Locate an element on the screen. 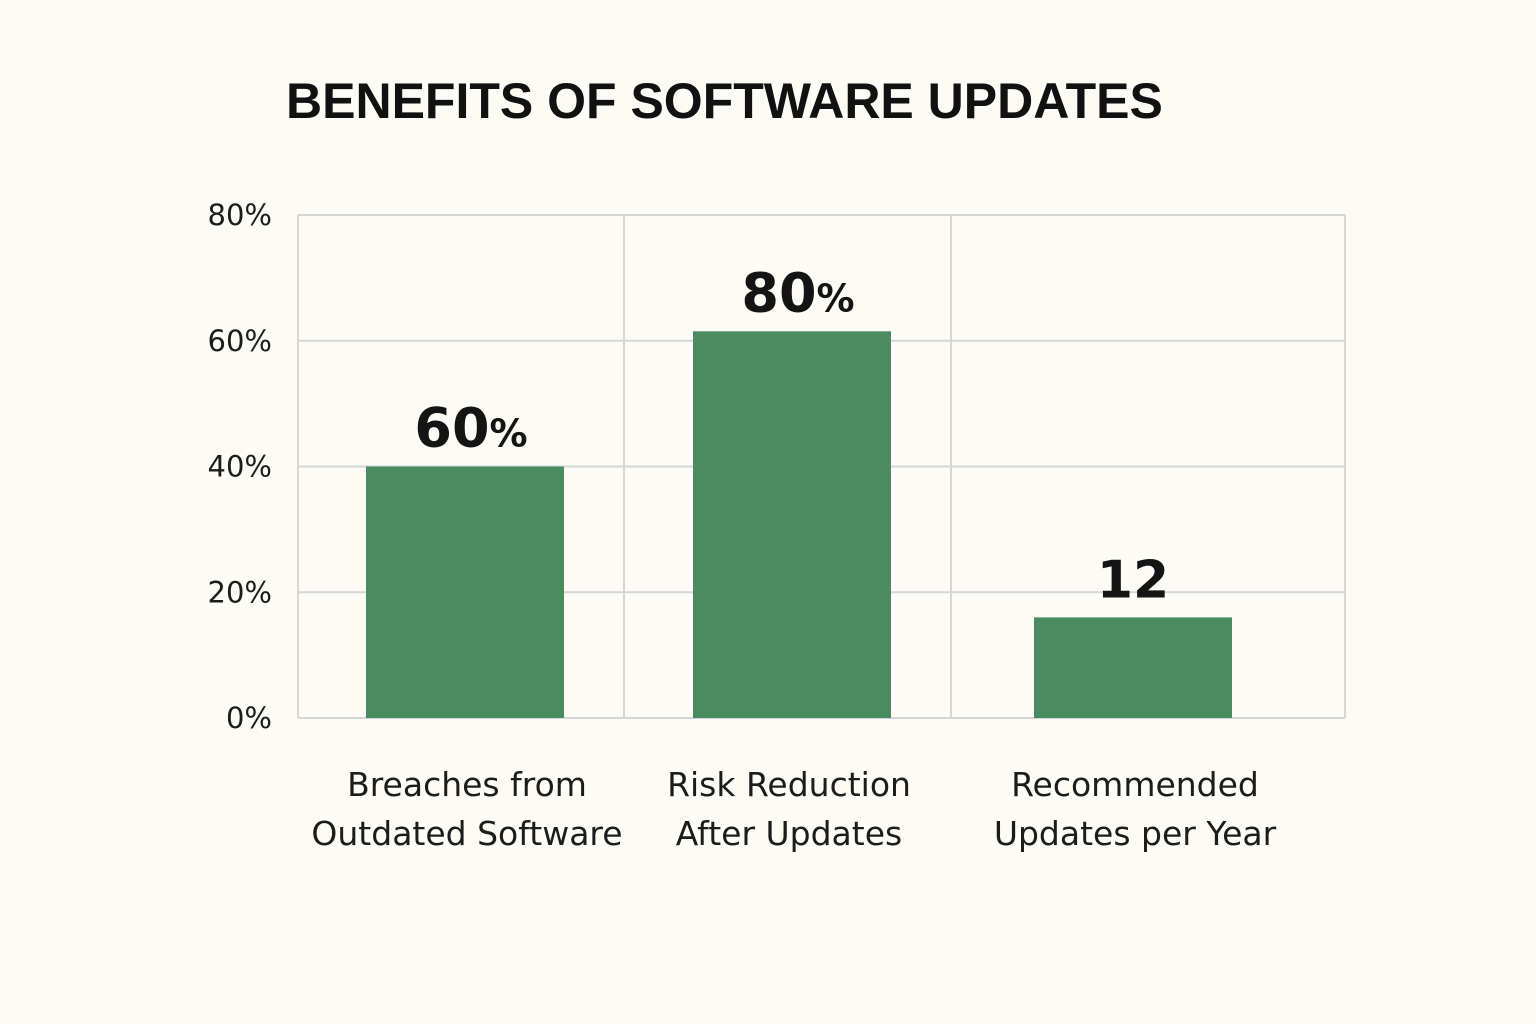 The height and width of the screenshot is (1024, 1536). y-tick-label: 40% is located at coordinates (240, 467).